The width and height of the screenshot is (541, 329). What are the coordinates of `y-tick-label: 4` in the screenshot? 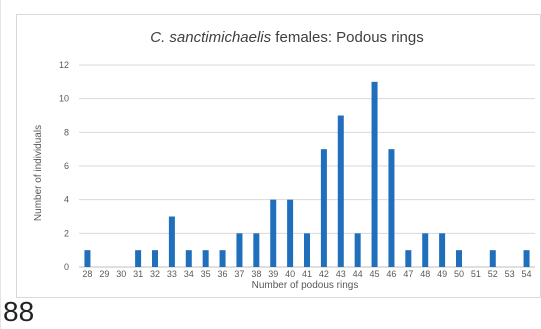 It's located at (66, 200).